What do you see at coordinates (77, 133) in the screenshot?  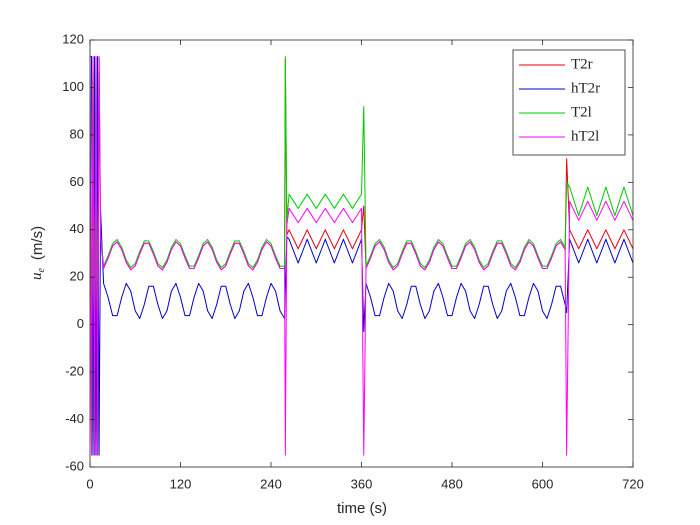 I see `y-tick-label: 80` at bounding box center [77, 133].